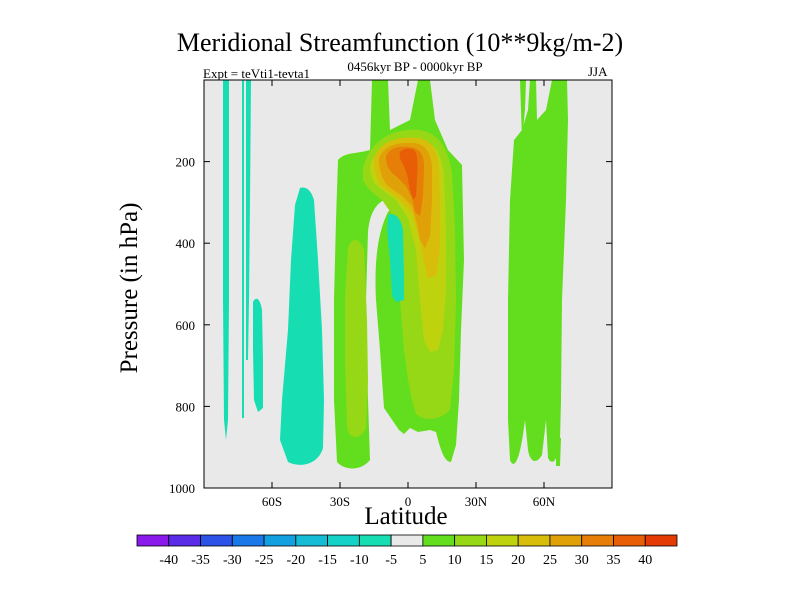  What do you see at coordinates (264, 560) in the screenshot?
I see `colorbar-label: -25` at bounding box center [264, 560].